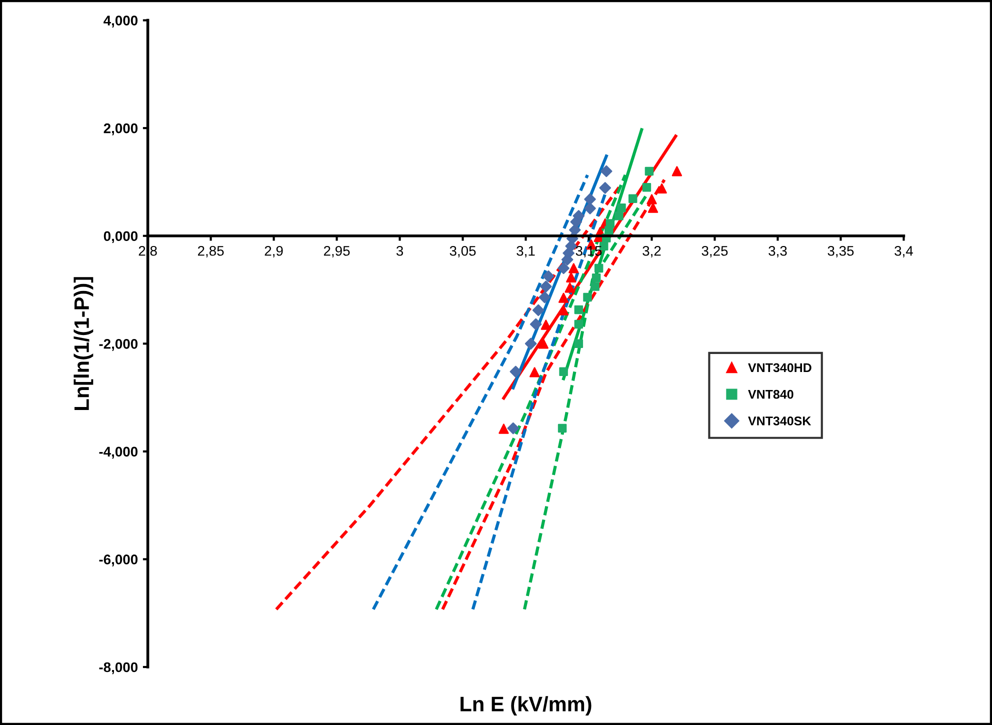  Describe the element at coordinates (715, 252) in the screenshot. I see `x-tick-label: 3,25` at that location.